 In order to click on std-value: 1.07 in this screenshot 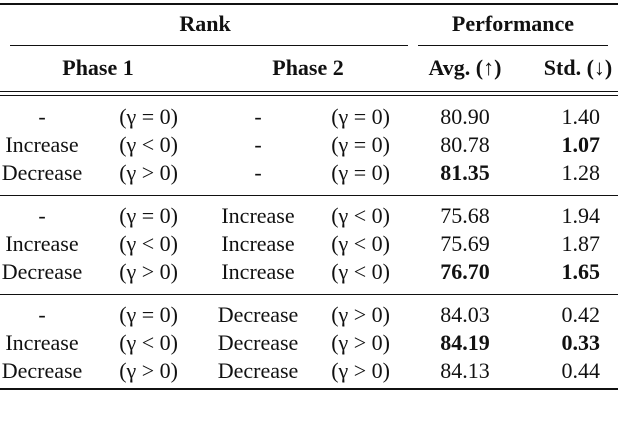, I will do `click(581, 144)`.